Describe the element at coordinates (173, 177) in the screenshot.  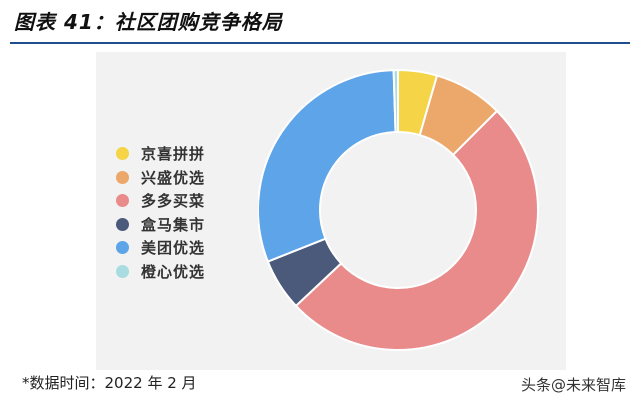
I see `legend-label: 兴盛优选` at that location.